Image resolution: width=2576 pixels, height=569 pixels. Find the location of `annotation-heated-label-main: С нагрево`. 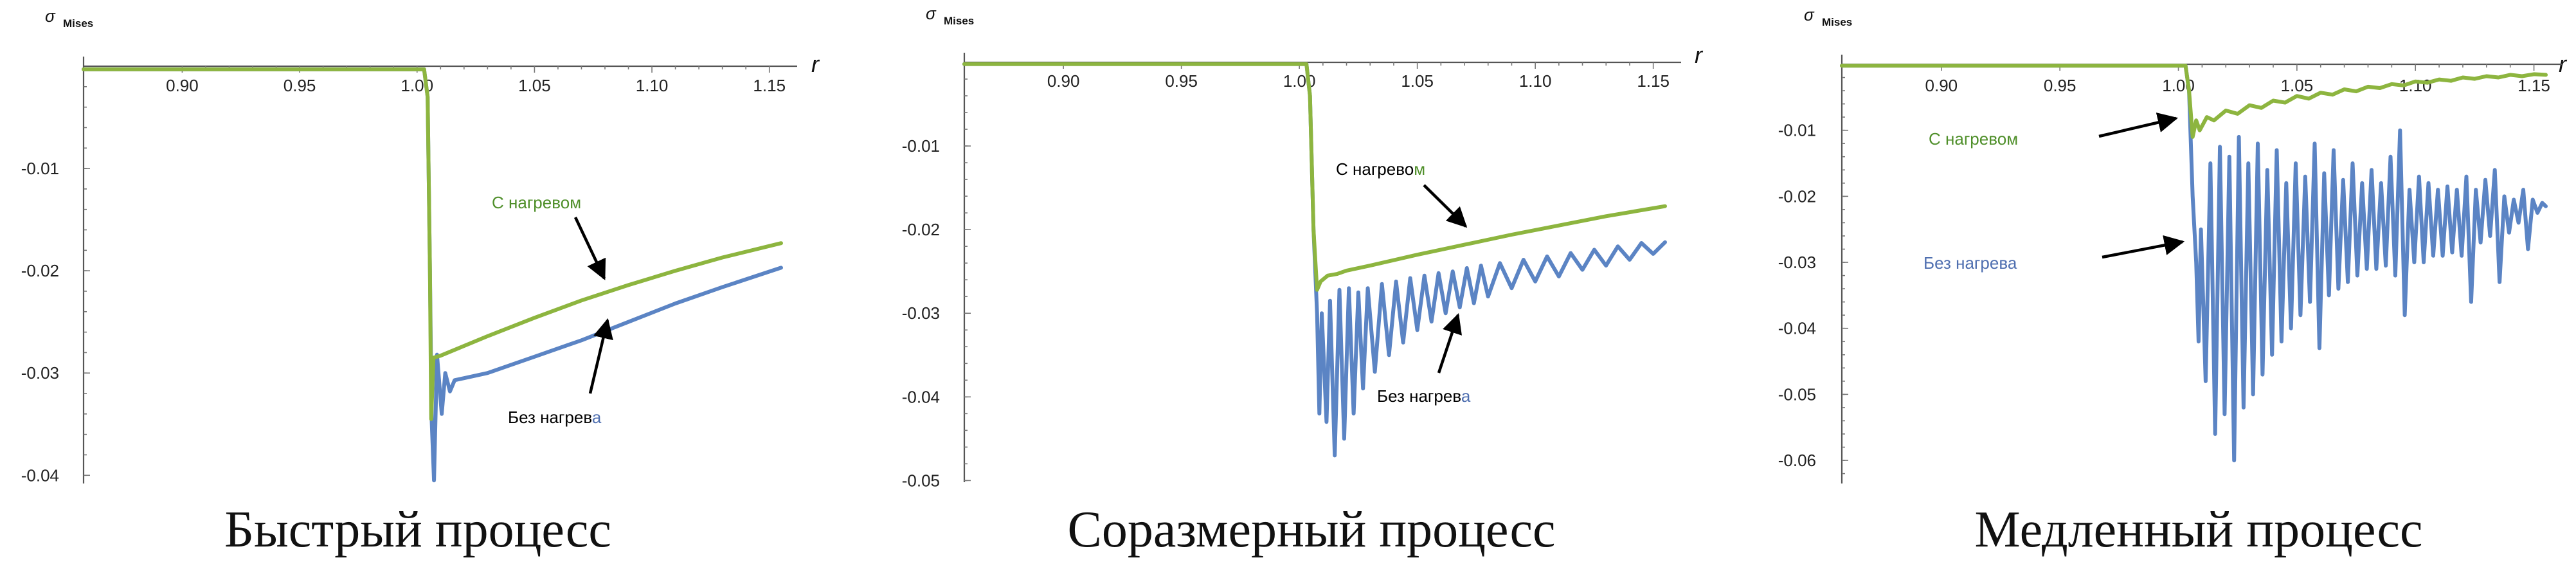

annotation-heated-label-main: С нагрево is located at coordinates (1375, 169).